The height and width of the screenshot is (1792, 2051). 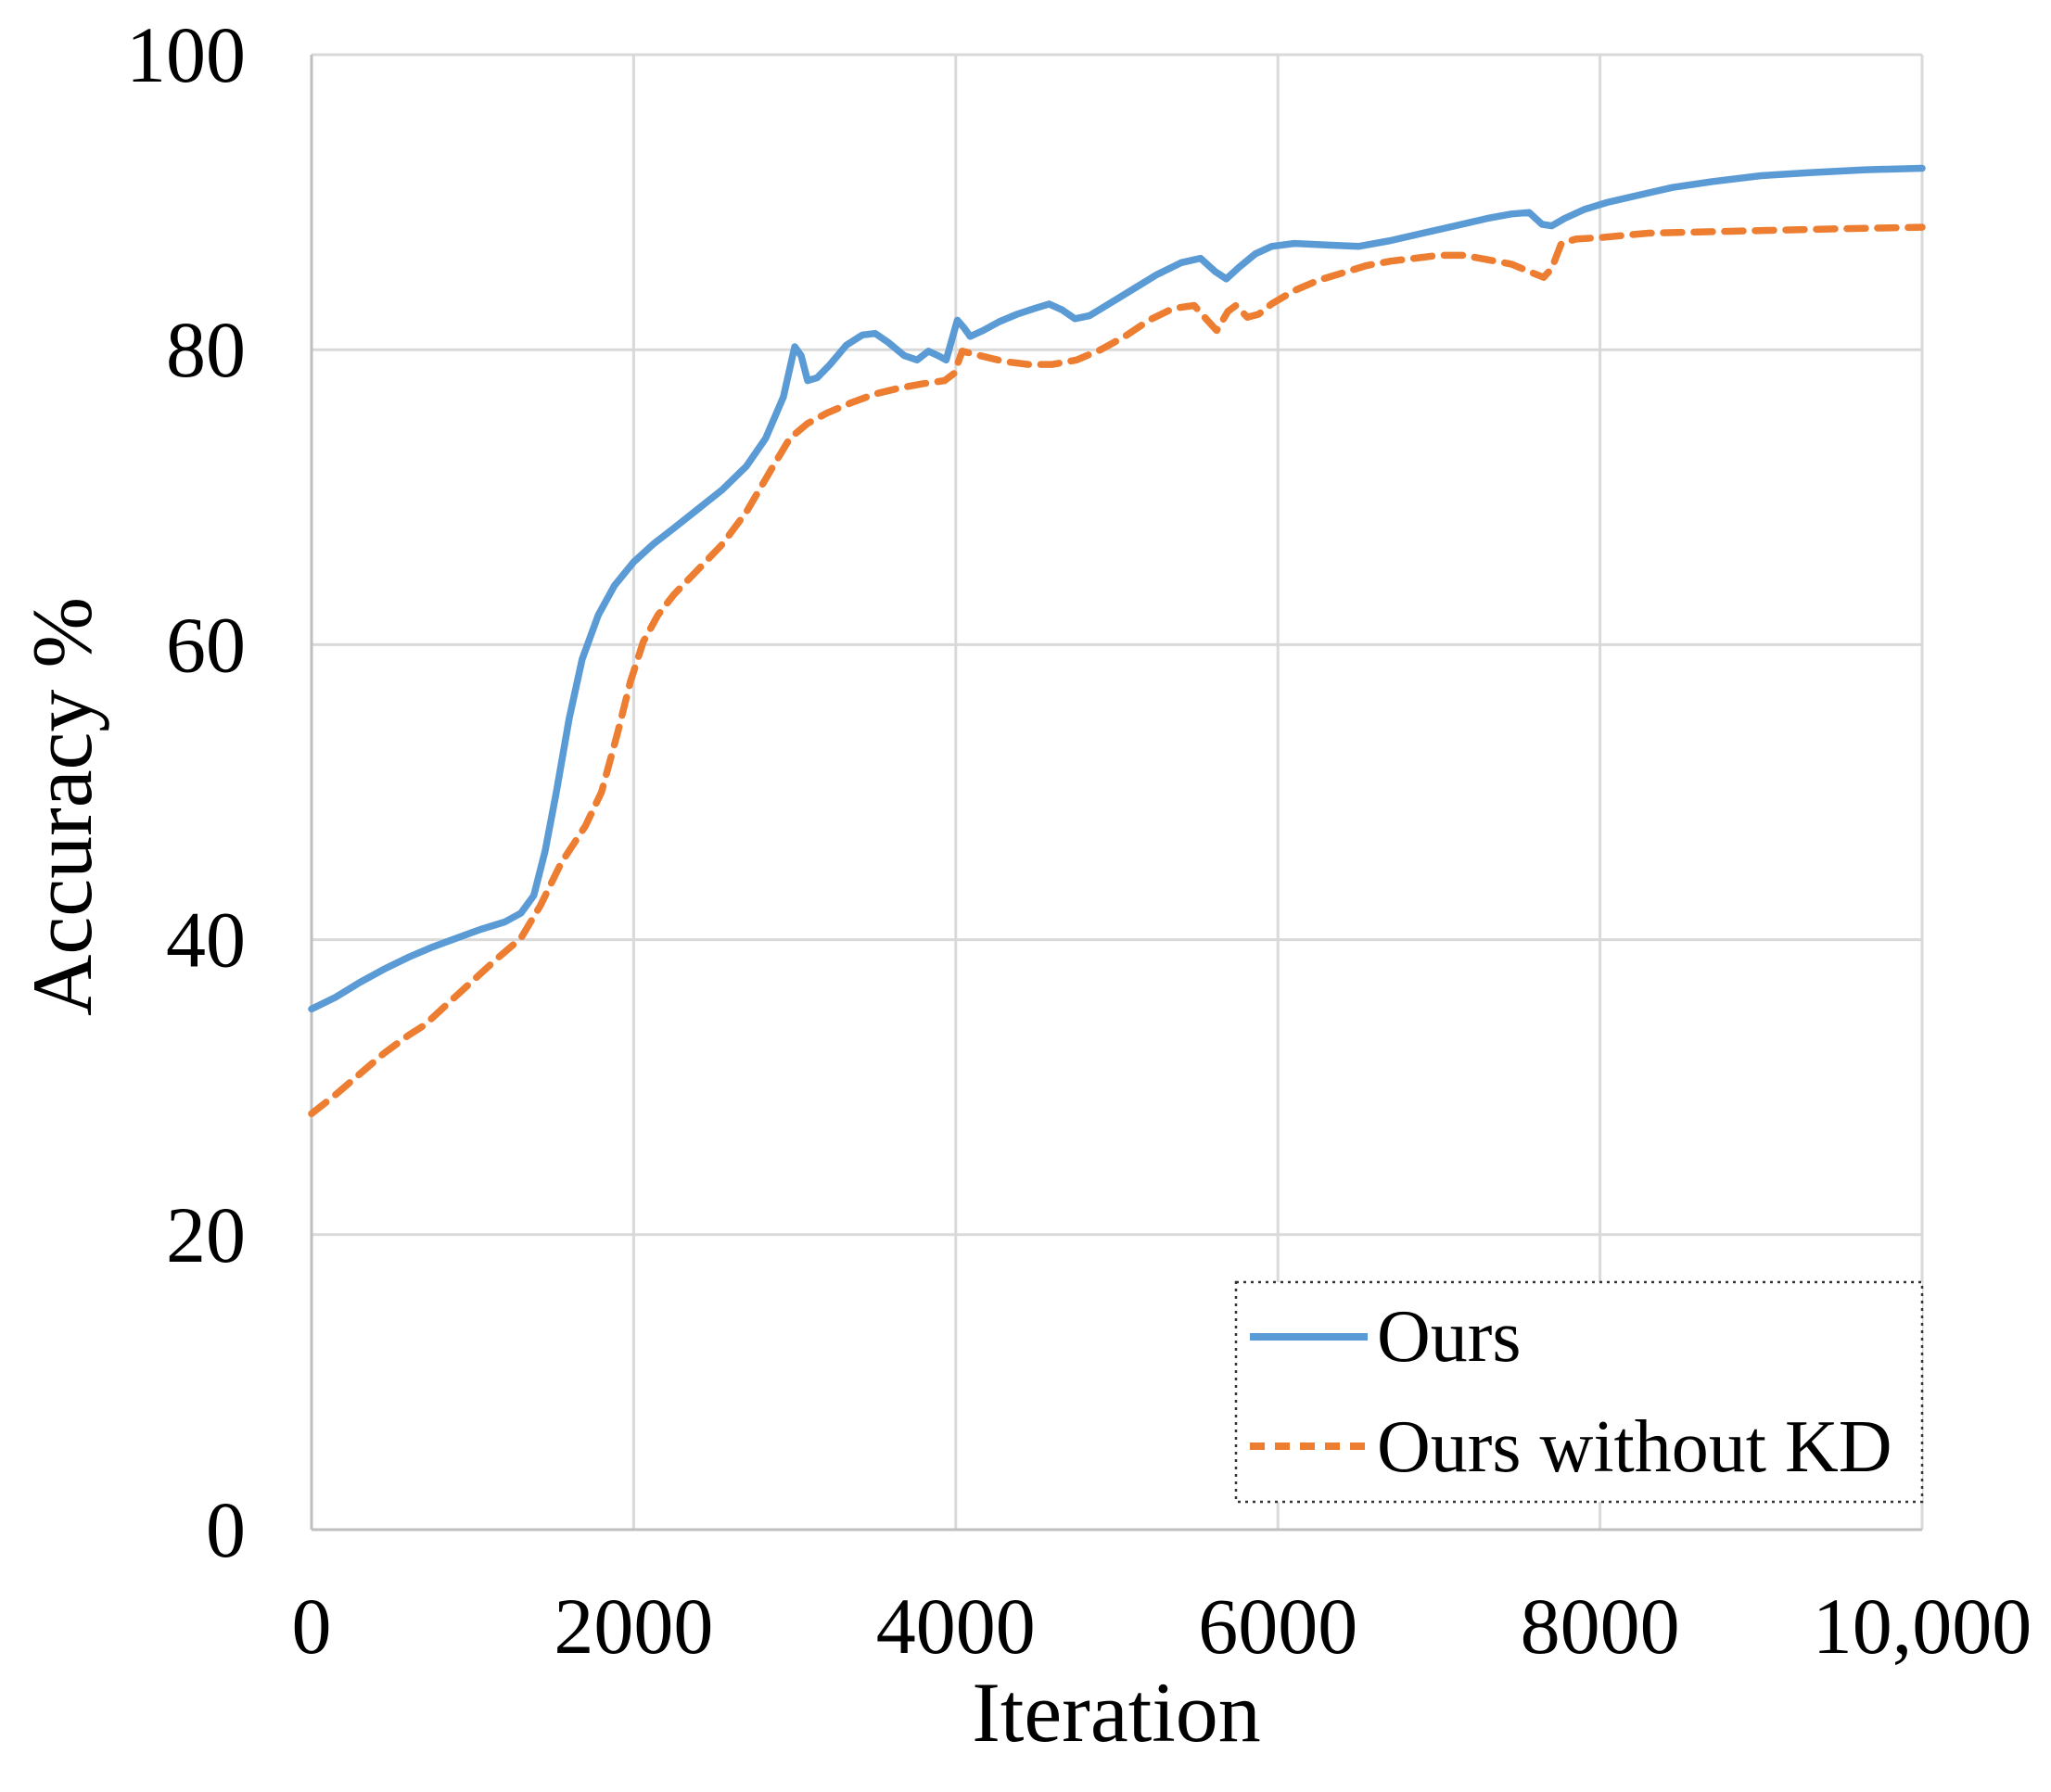 I want to click on x-tick-label: 2000, so click(x=633, y=1626).